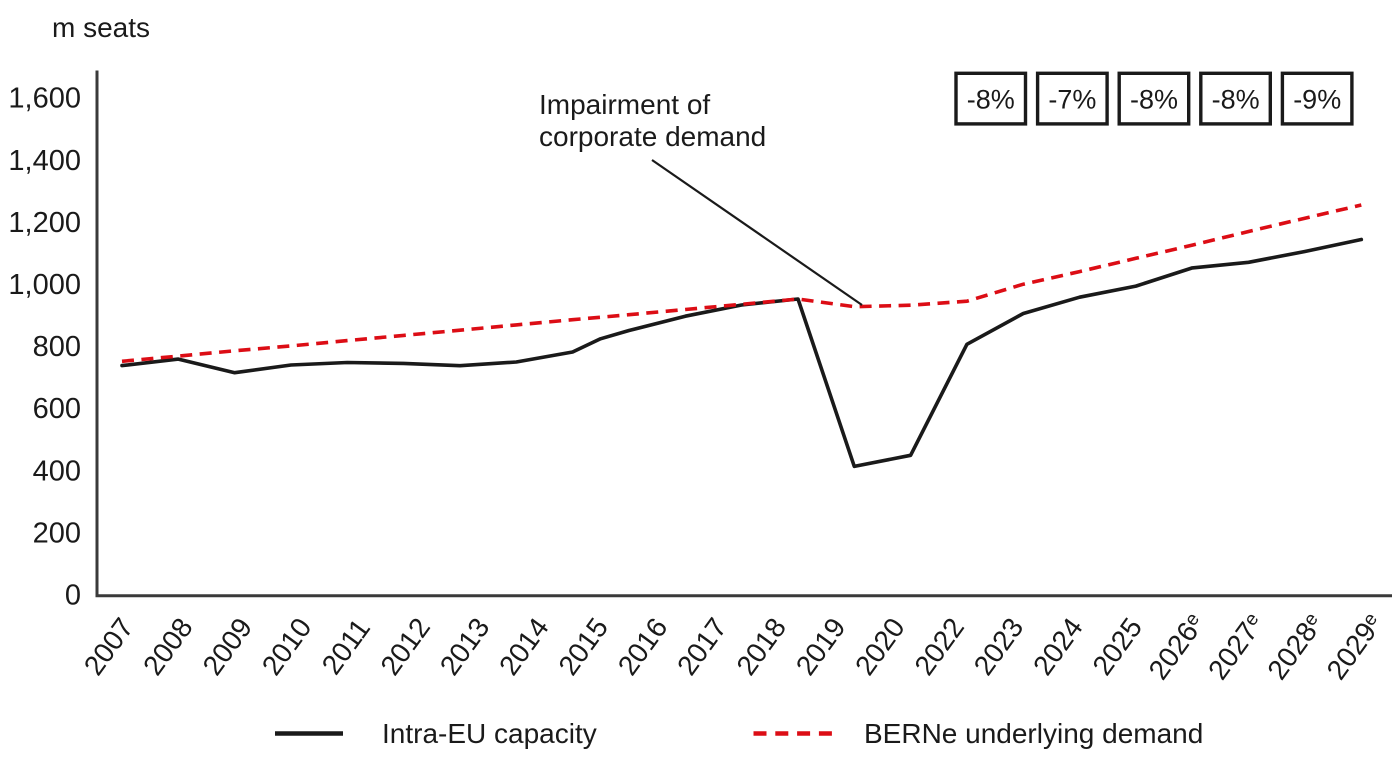  I want to click on svg-text: -7%, so click(1072, 100).